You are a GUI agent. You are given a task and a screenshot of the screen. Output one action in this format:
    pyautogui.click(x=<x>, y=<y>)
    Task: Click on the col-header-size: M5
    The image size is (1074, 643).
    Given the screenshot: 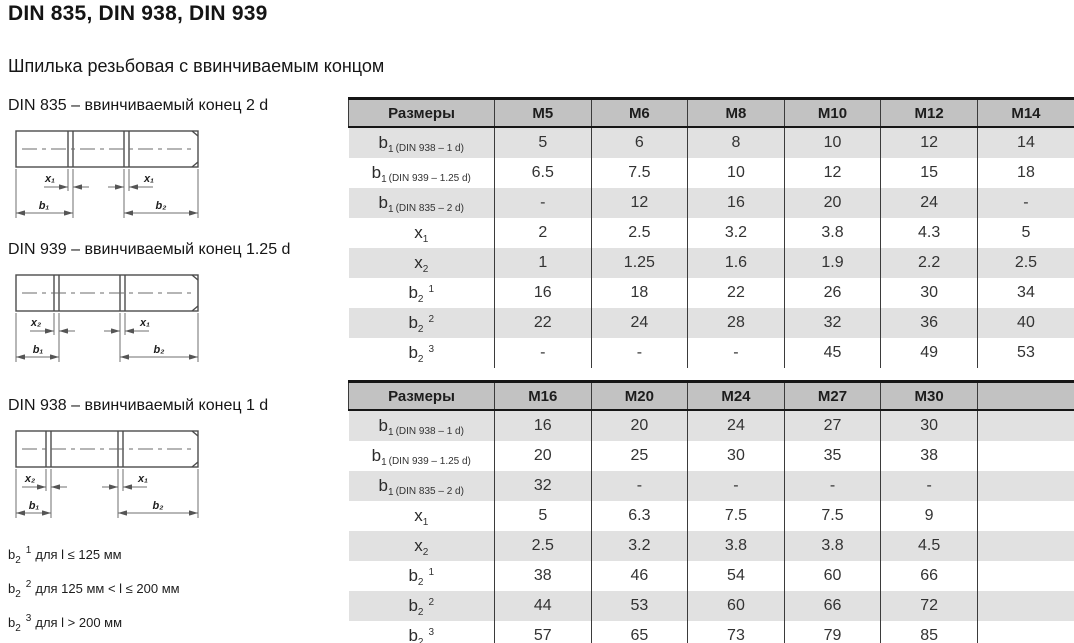 What is the action you would take?
    pyautogui.click(x=543, y=113)
    